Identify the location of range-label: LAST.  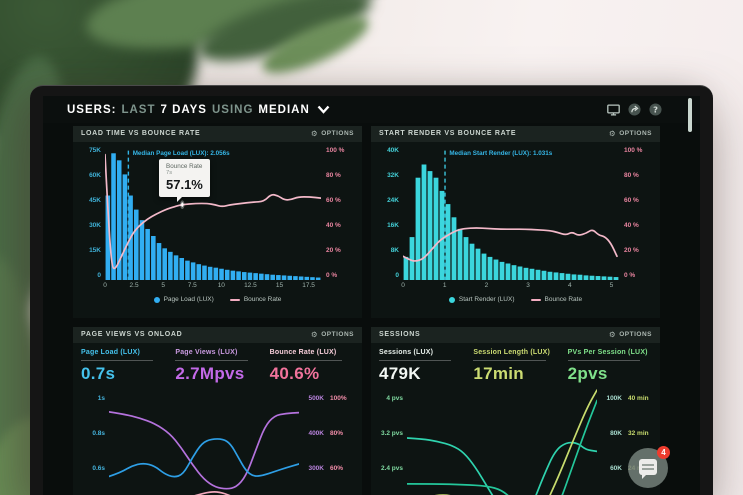
(138, 109).